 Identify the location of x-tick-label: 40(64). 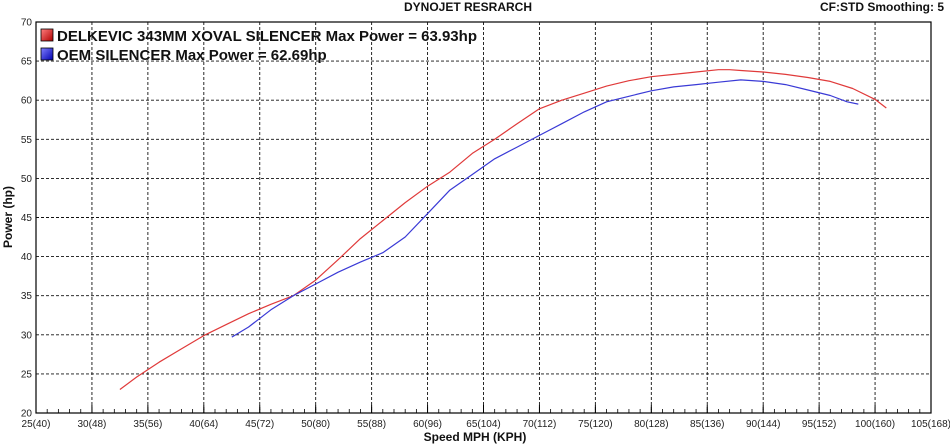
(203, 424).